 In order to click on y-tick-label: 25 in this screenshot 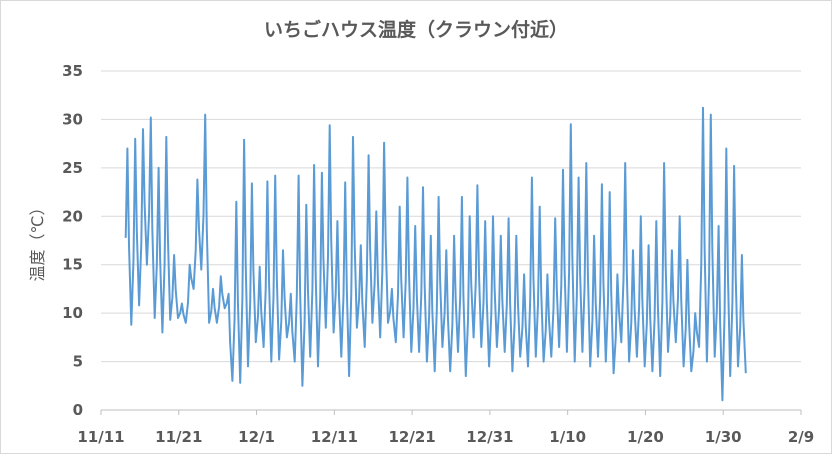, I will do `click(72, 168)`.